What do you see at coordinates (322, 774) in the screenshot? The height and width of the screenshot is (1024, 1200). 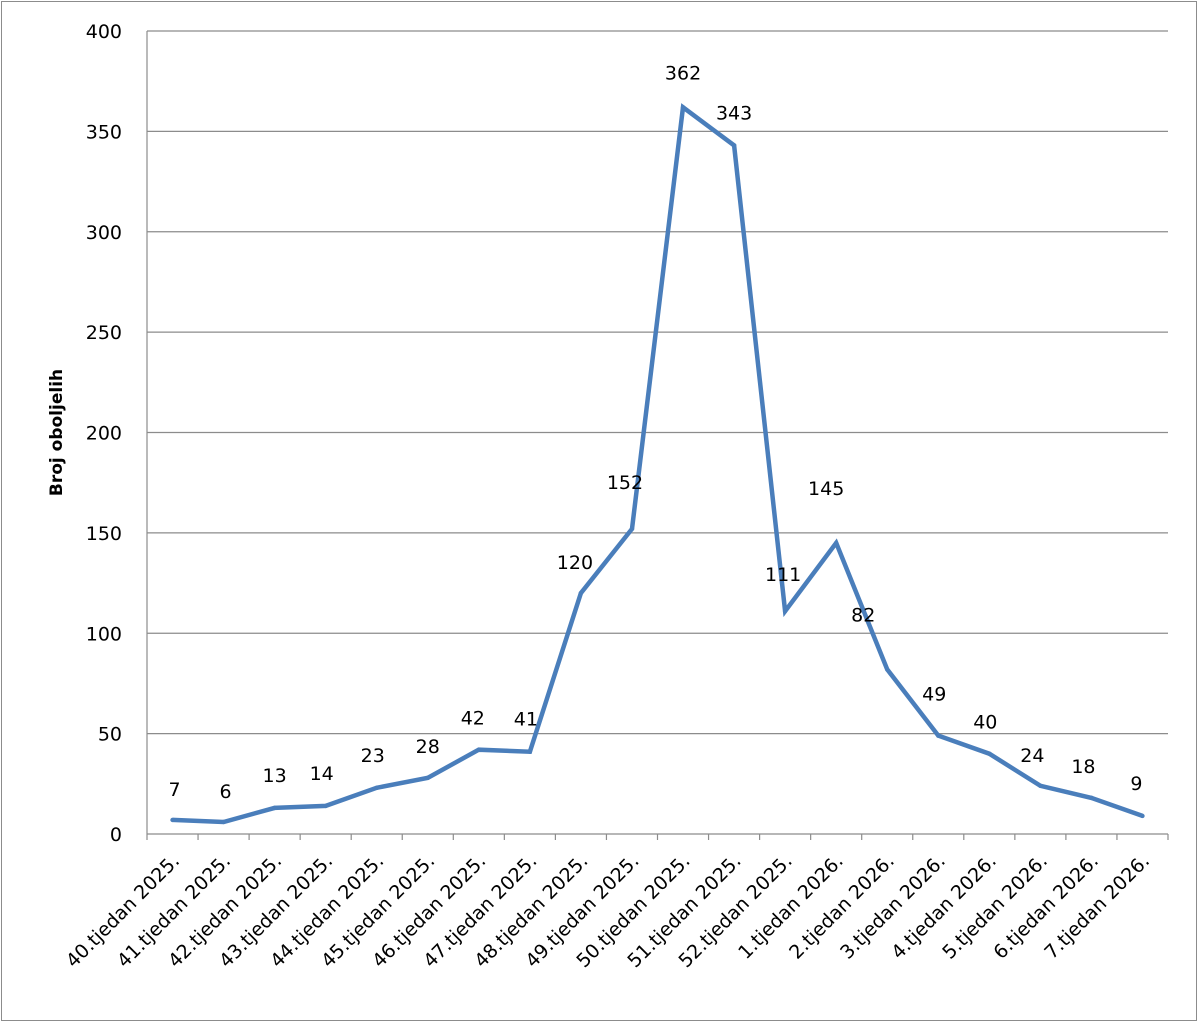 I see `data-label: 14` at bounding box center [322, 774].